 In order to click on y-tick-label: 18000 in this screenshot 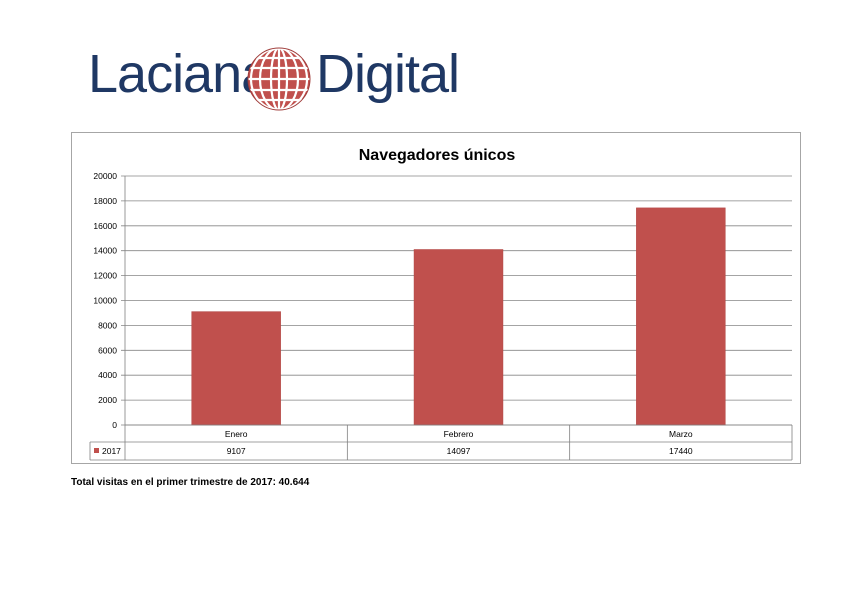, I will do `click(105, 201)`.